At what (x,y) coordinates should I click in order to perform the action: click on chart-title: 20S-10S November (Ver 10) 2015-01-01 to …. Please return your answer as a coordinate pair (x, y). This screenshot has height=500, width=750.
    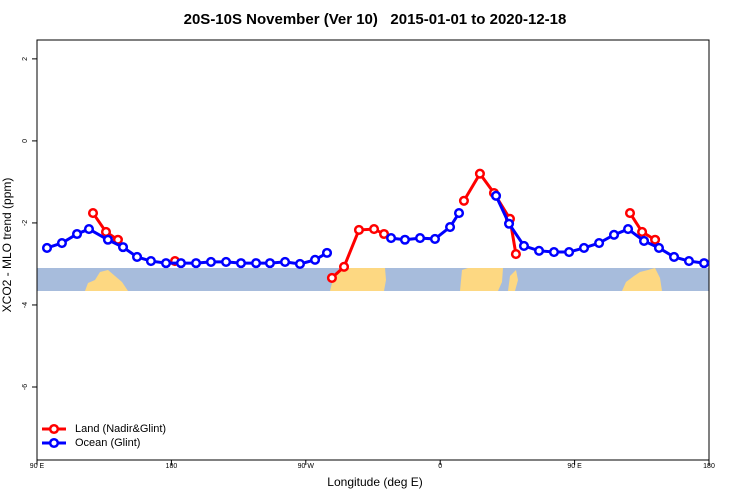
    Looking at the image, I should click on (375, 19).